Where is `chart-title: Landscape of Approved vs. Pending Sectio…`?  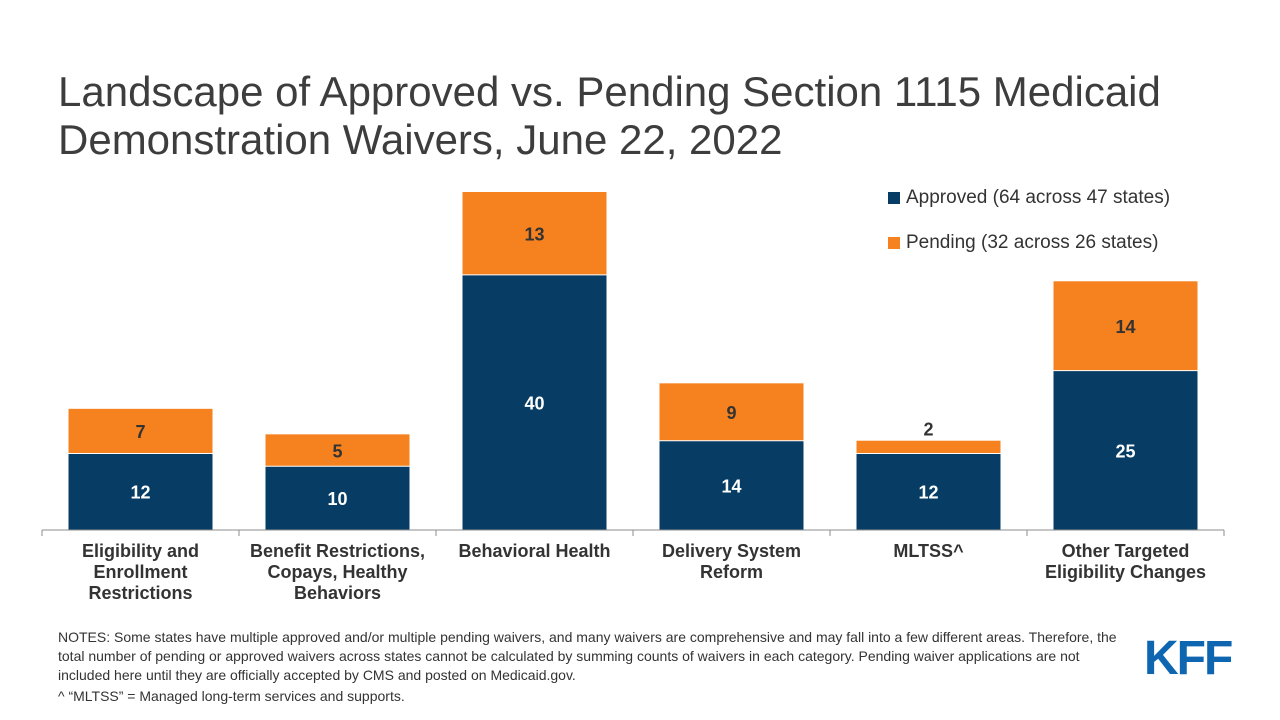
chart-title: Landscape of Approved vs. Pending Sectio… is located at coordinates (609, 115).